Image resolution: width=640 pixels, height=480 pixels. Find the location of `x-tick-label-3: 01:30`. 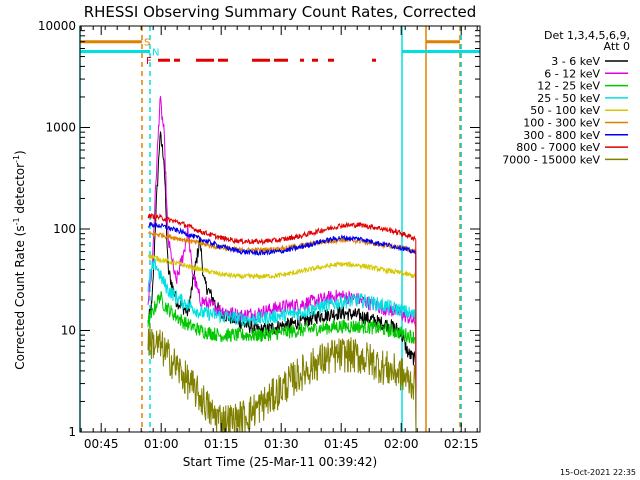

x-tick-label-3: 01:30 is located at coordinates (281, 444).